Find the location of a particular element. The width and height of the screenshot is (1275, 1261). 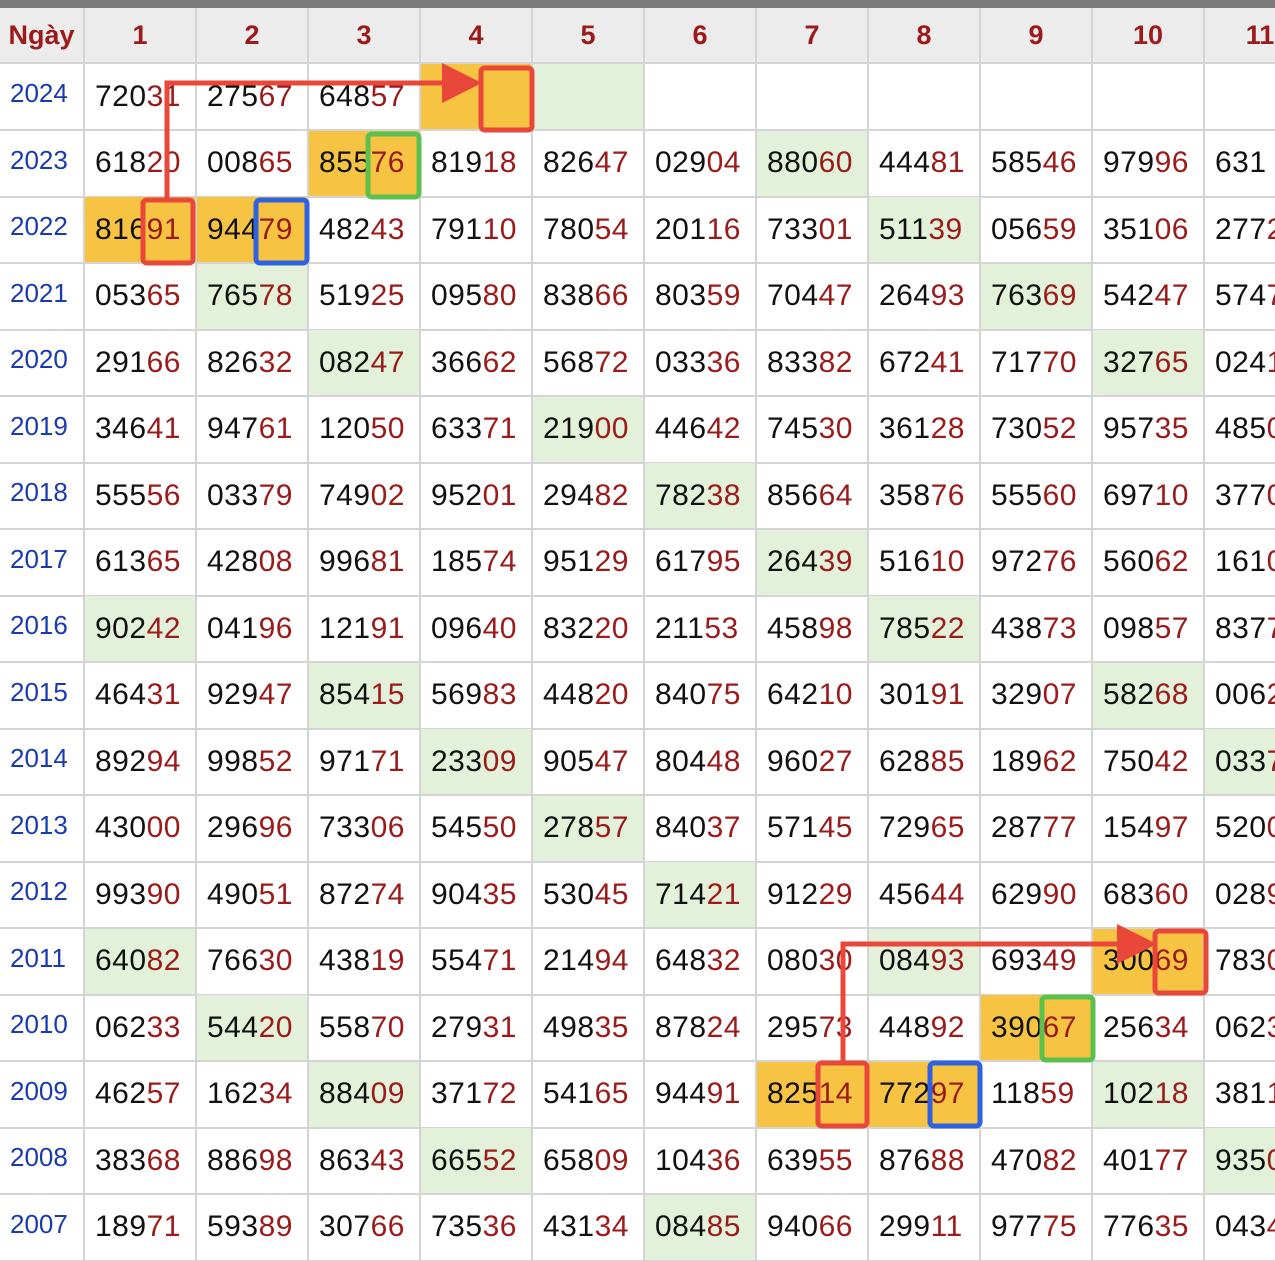

digits-tail: 20 is located at coordinates (275, 1027).